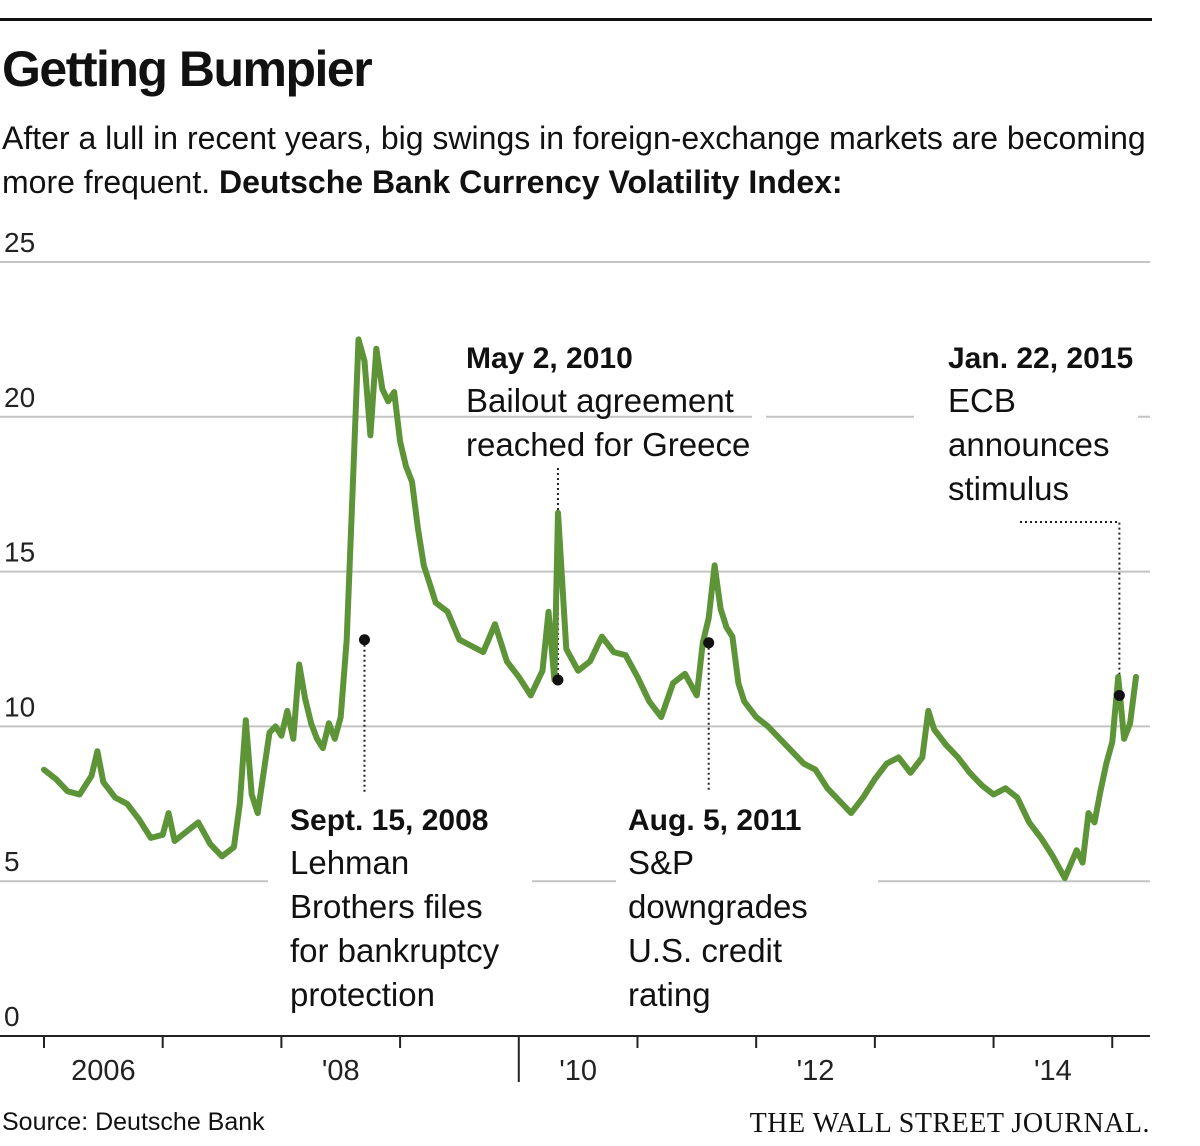 The image size is (1200, 1146). Describe the element at coordinates (600, 400) in the screenshot. I see `annotation-text-greece: Bailout agreement` at that location.